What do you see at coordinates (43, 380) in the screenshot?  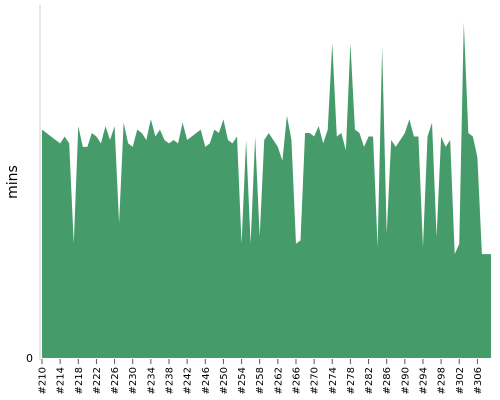 I see `x-tick-label: #210` at bounding box center [43, 380].